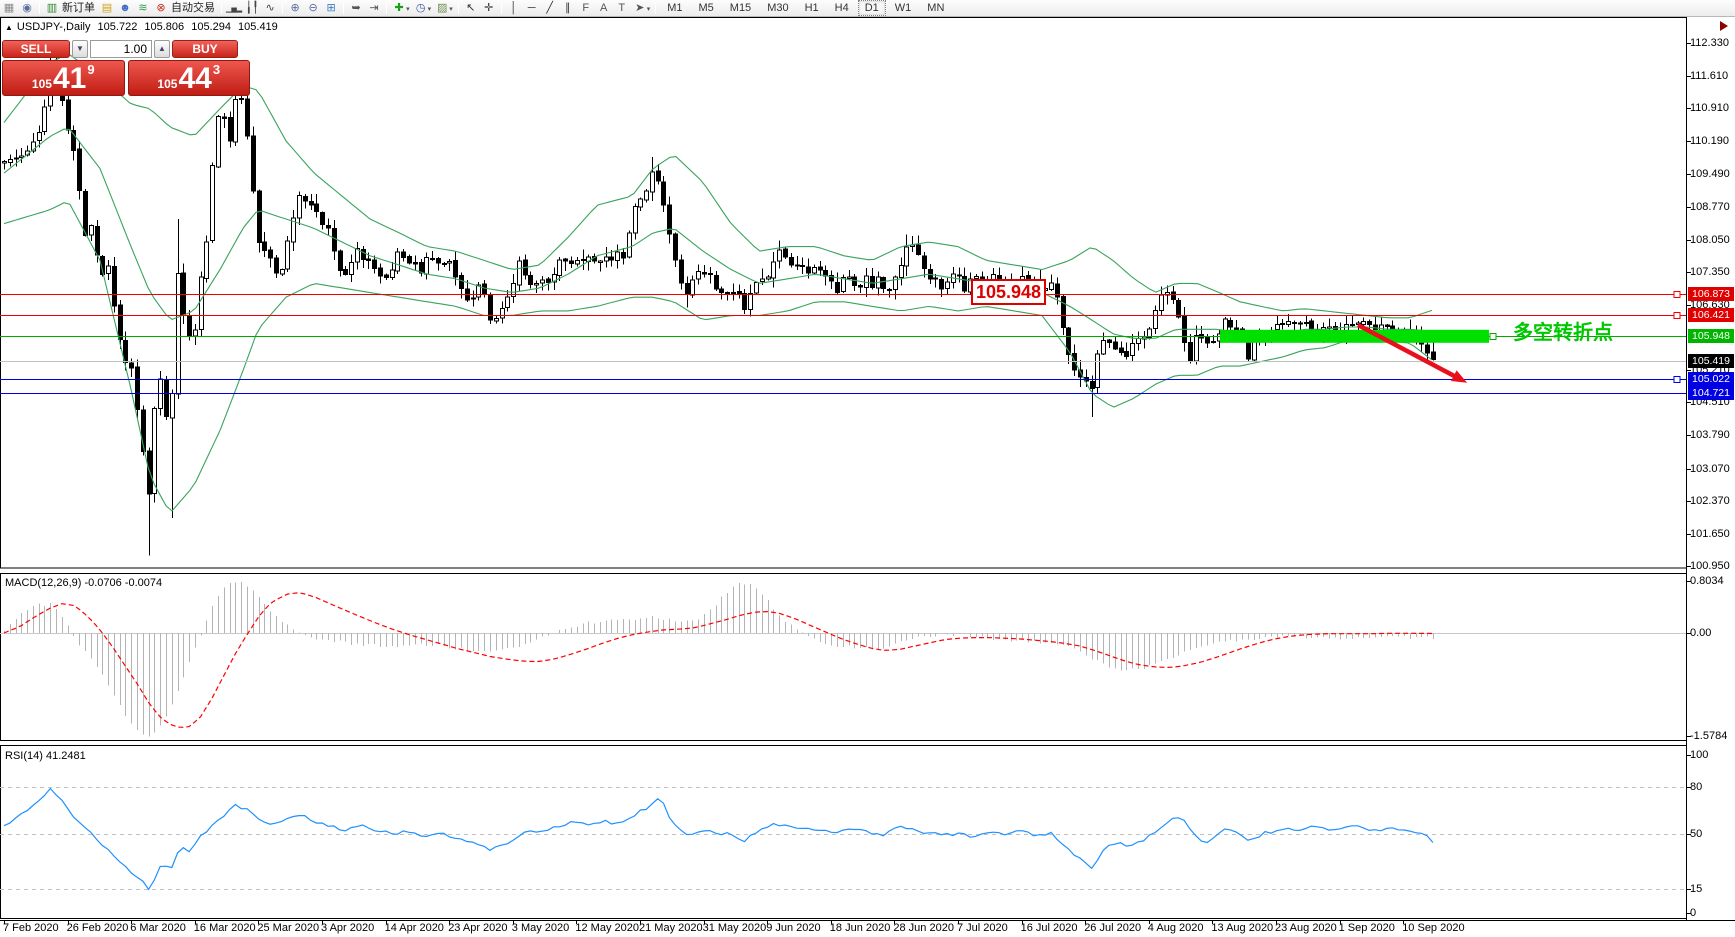  Describe the element at coordinates (97, 928) in the screenshot. I see `date-tick-label: 26 Feb 2020` at that location.